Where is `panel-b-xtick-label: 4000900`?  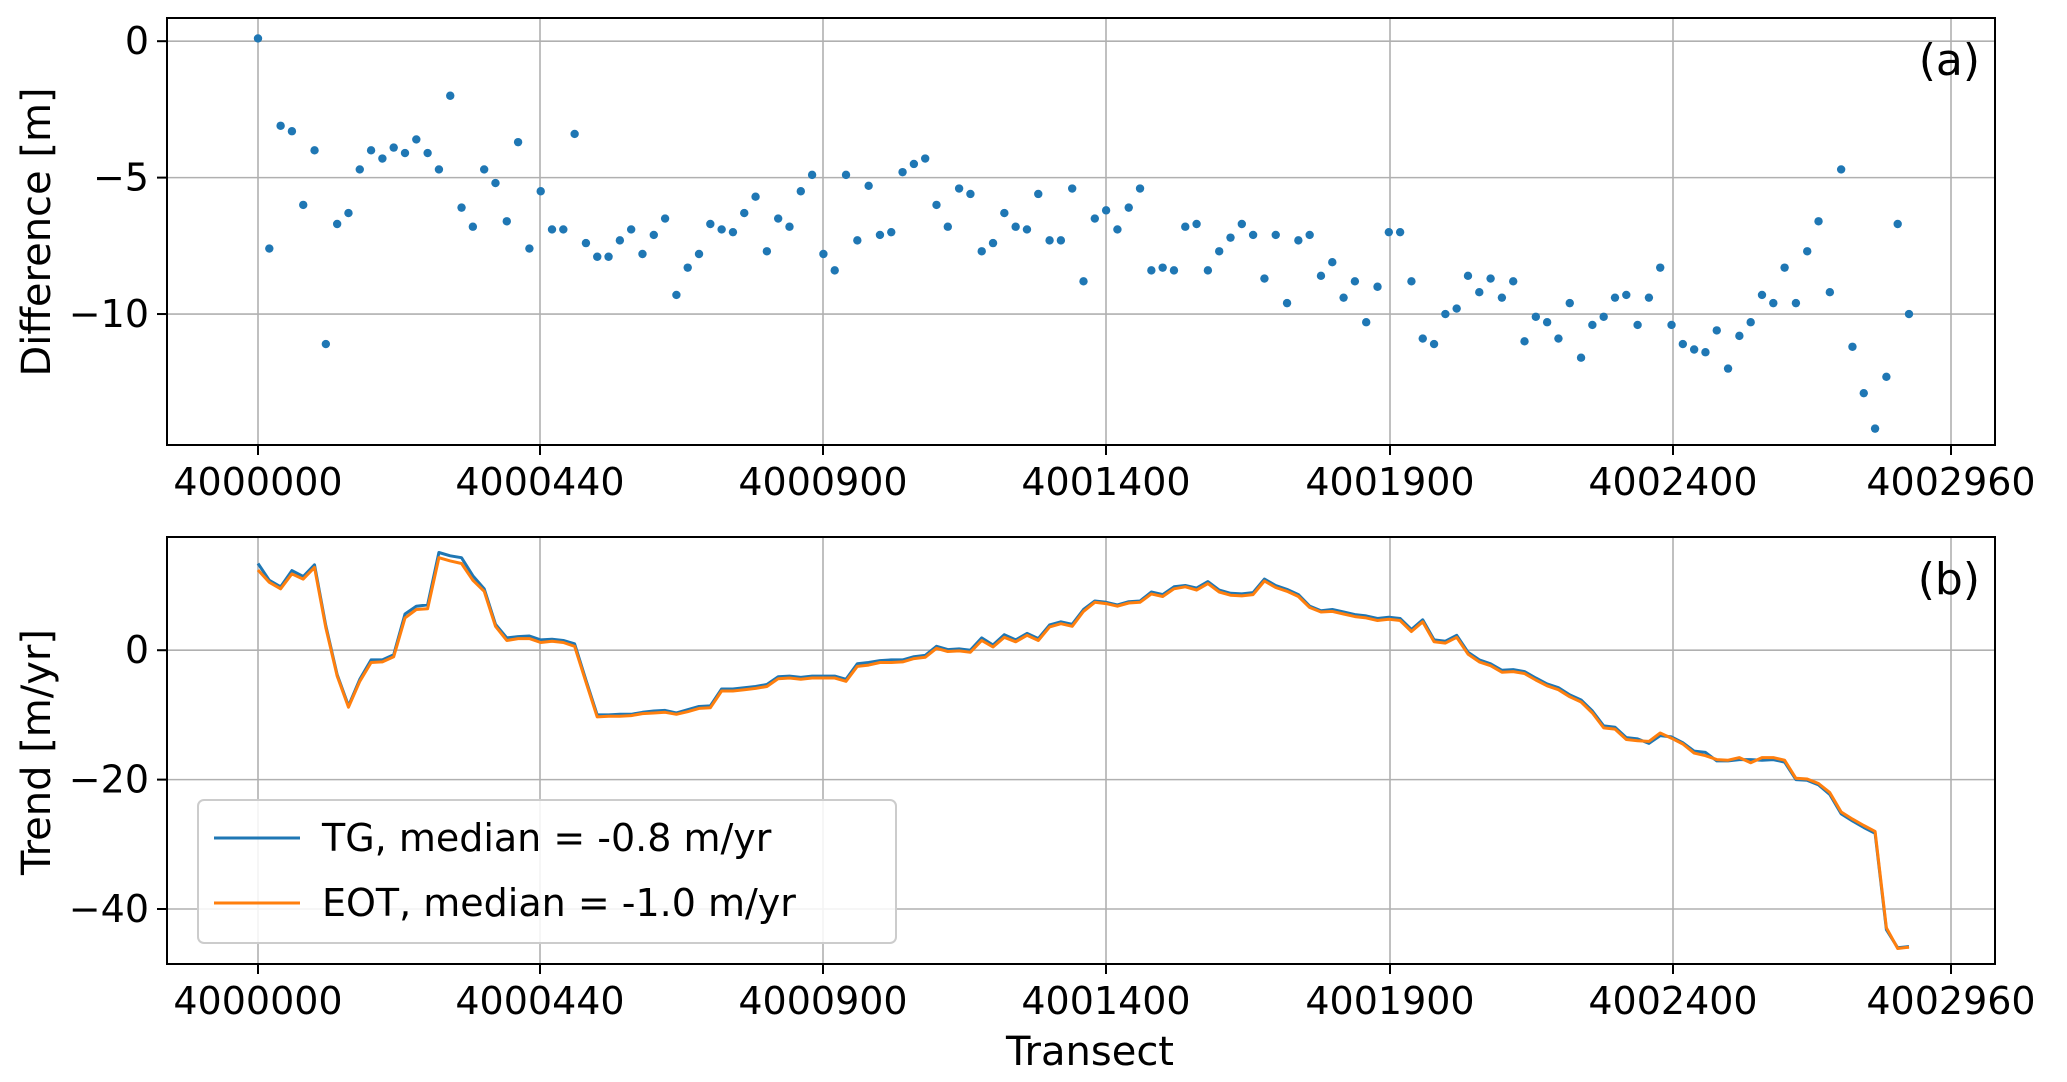 panel-b-xtick-label: 4000900 is located at coordinates (822, 1001).